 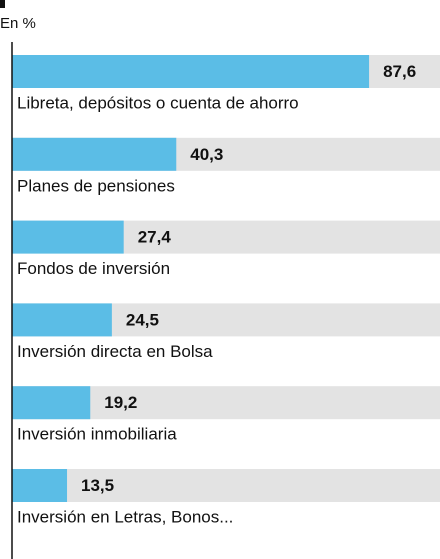 I want to click on bar-track, so click(x=226, y=485).